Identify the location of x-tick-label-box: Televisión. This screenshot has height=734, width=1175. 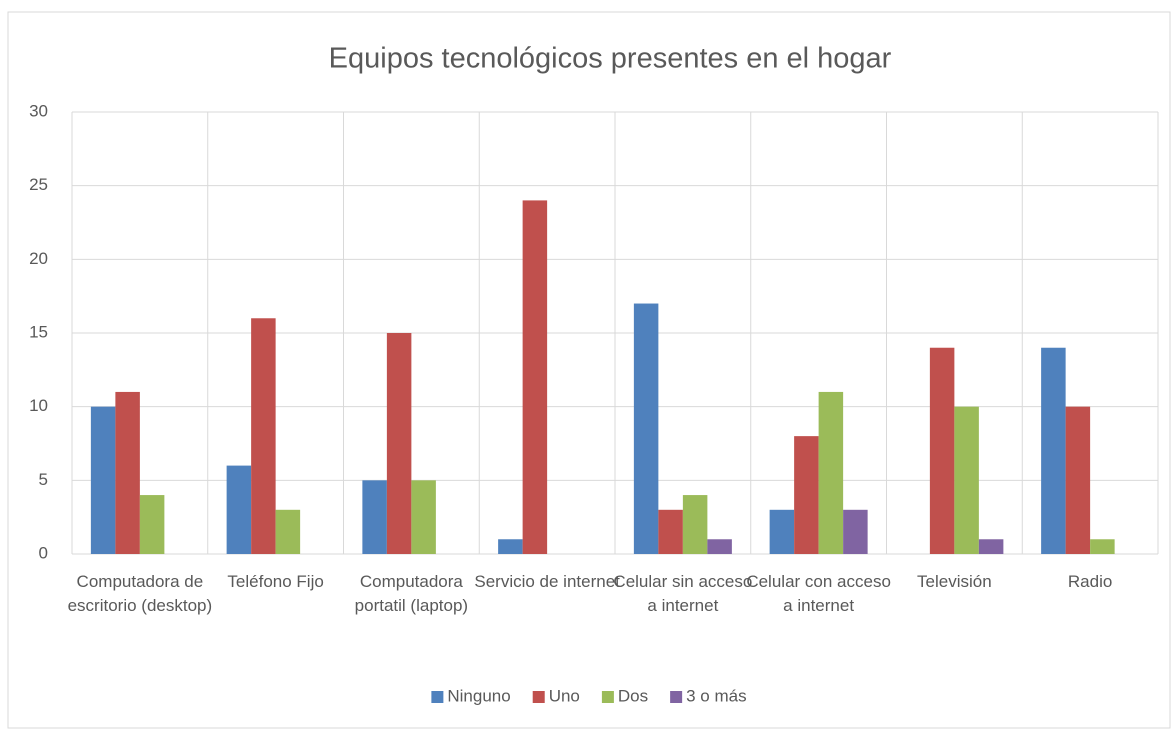
(954, 581).